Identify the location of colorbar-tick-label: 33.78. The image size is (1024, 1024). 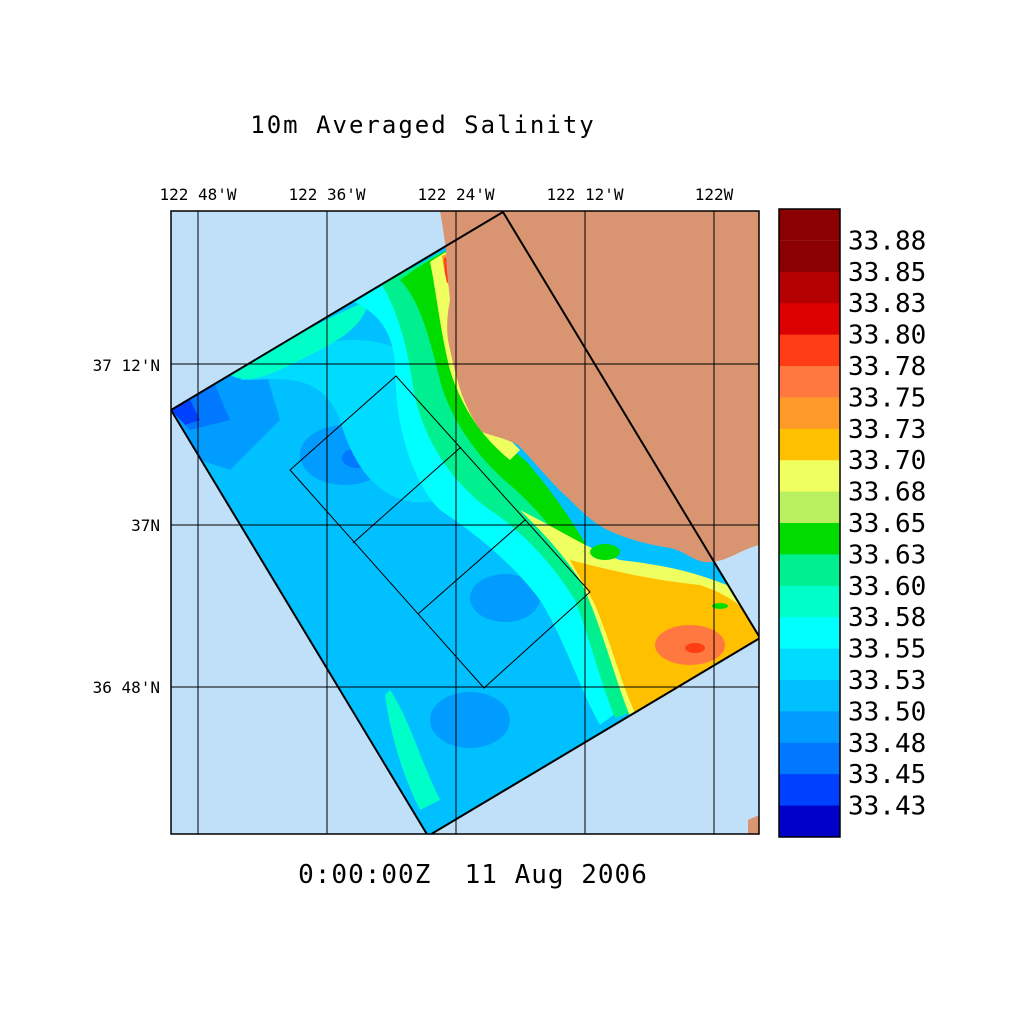
(887, 367).